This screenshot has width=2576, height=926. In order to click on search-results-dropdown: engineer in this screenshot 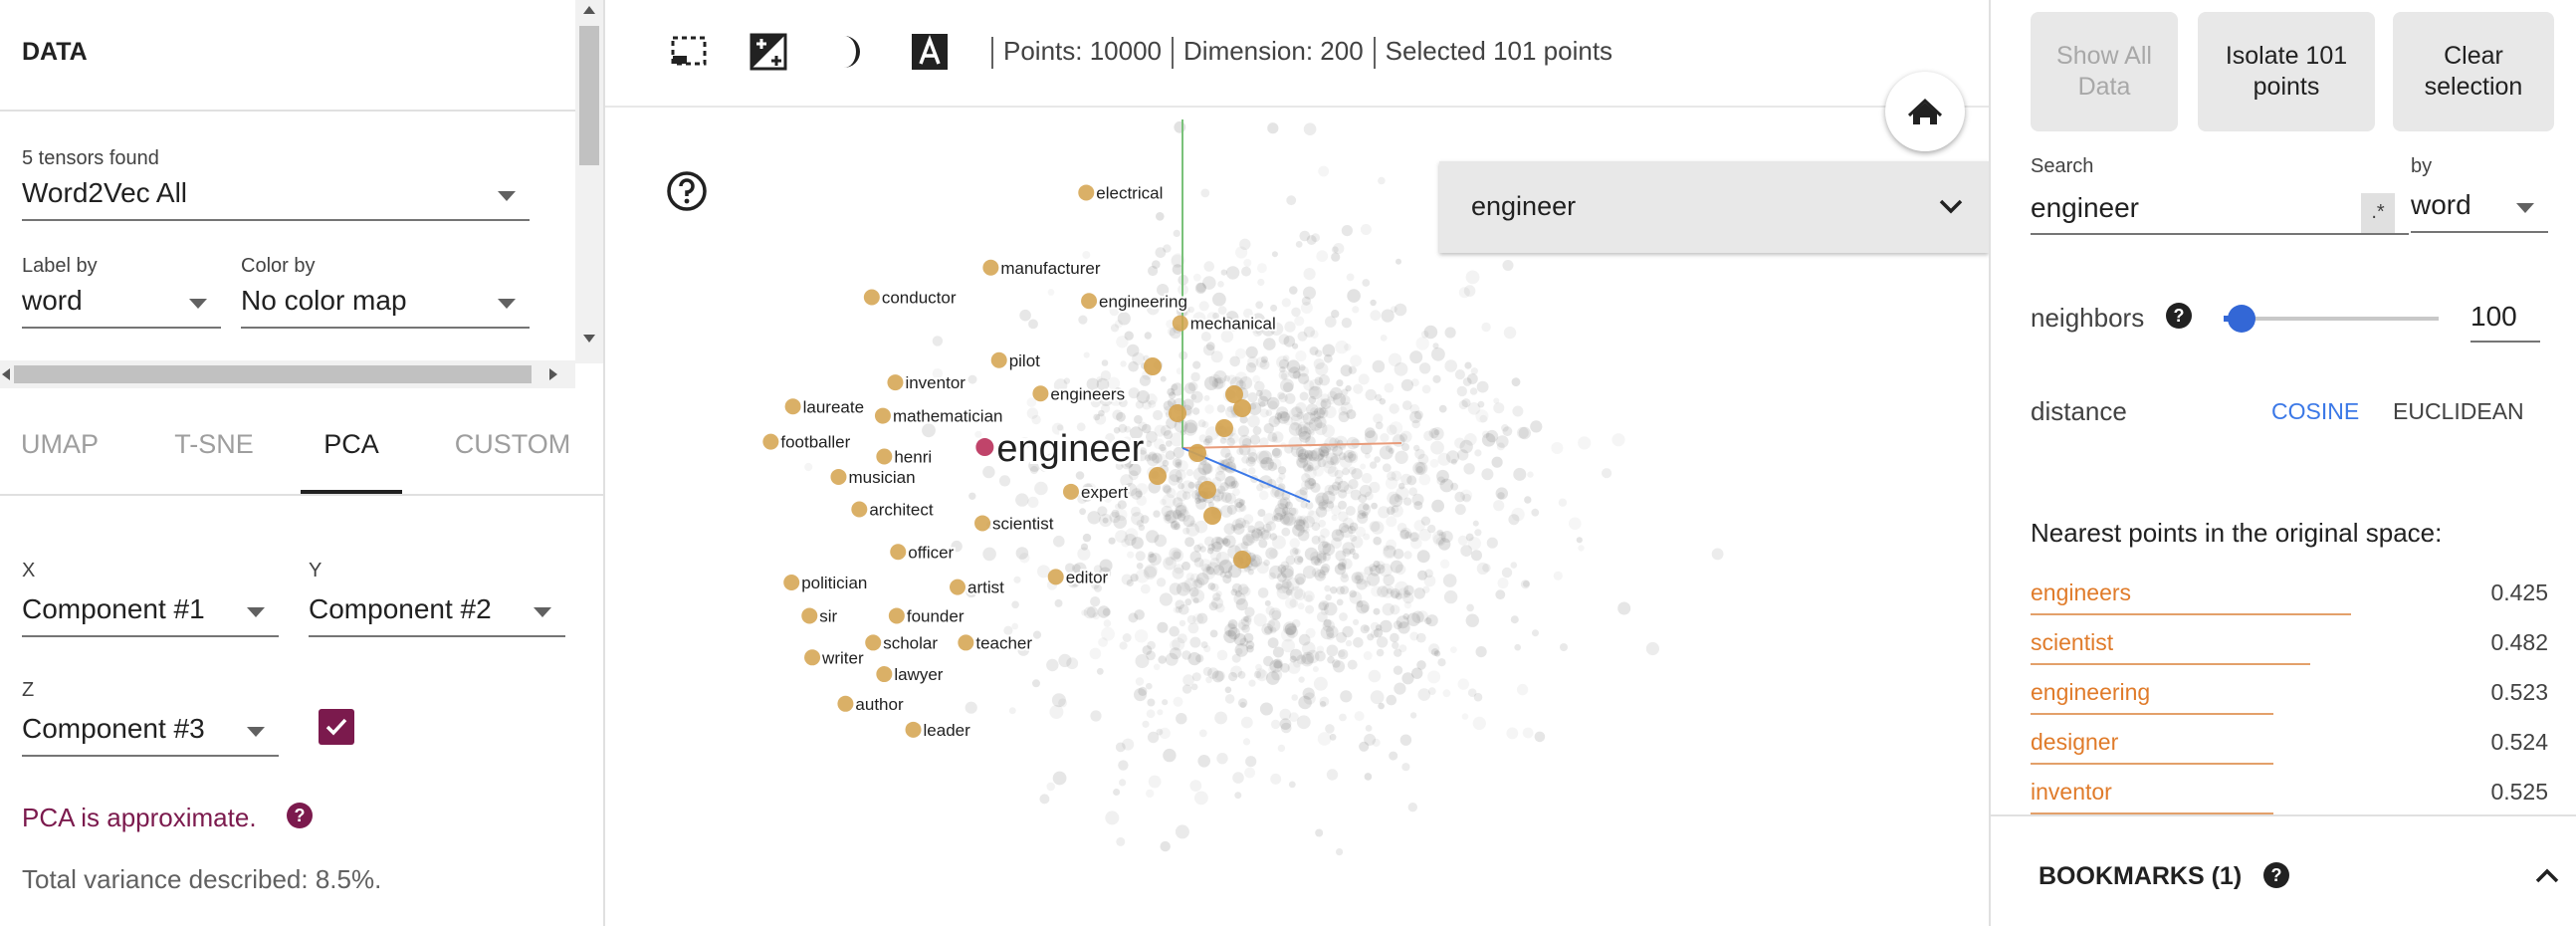, I will do `click(1714, 207)`.